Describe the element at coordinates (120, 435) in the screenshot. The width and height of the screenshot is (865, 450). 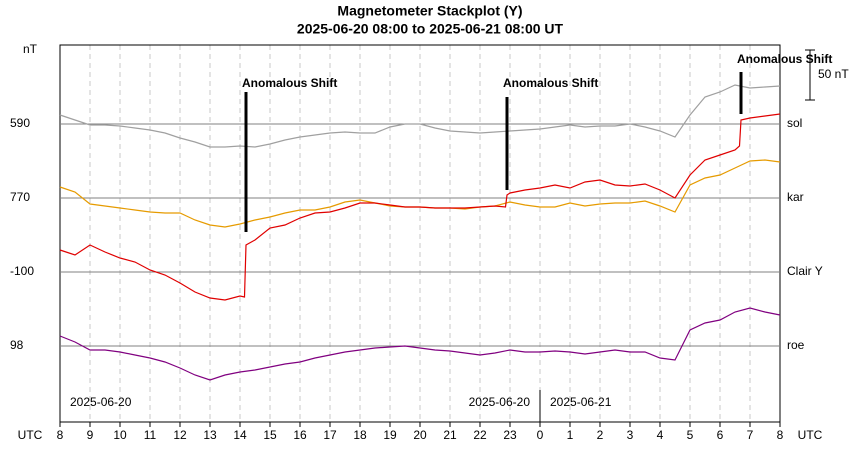
I see `x-tick-label: 10` at that location.